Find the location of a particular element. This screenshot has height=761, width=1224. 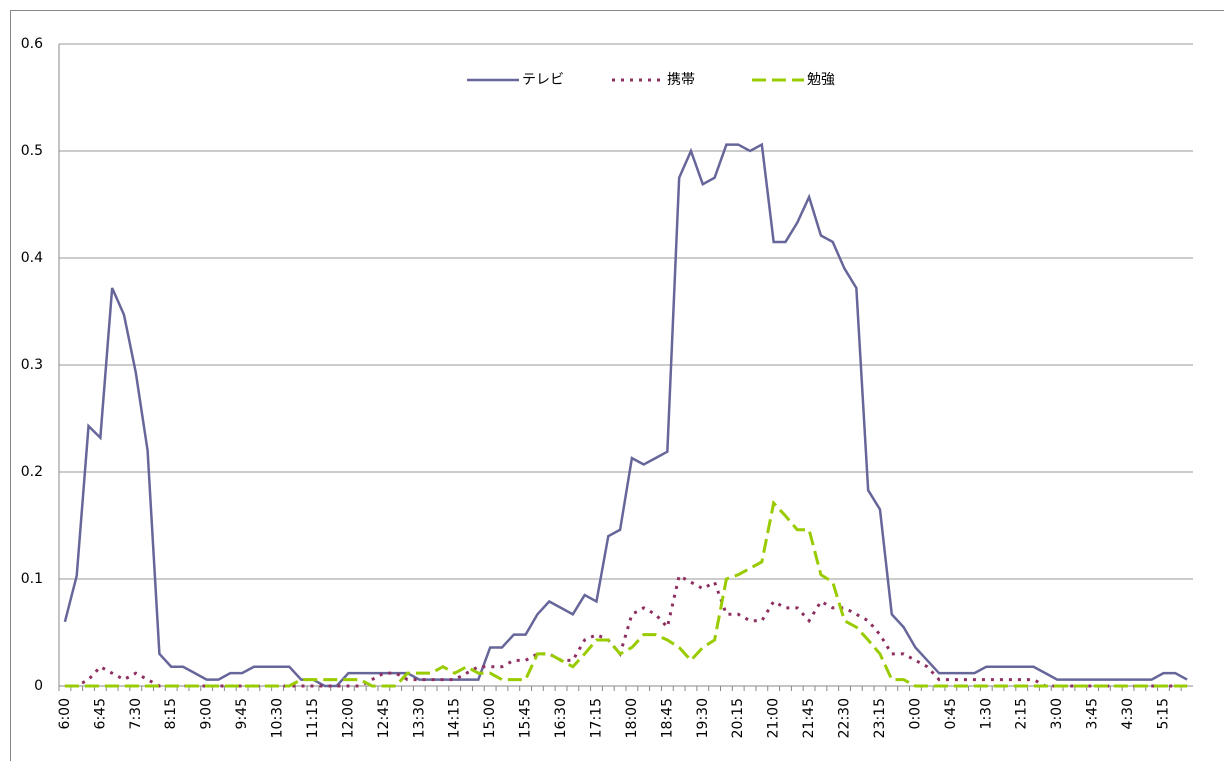

y-tick-label: 0.3 is located at coordinates (32, 365).